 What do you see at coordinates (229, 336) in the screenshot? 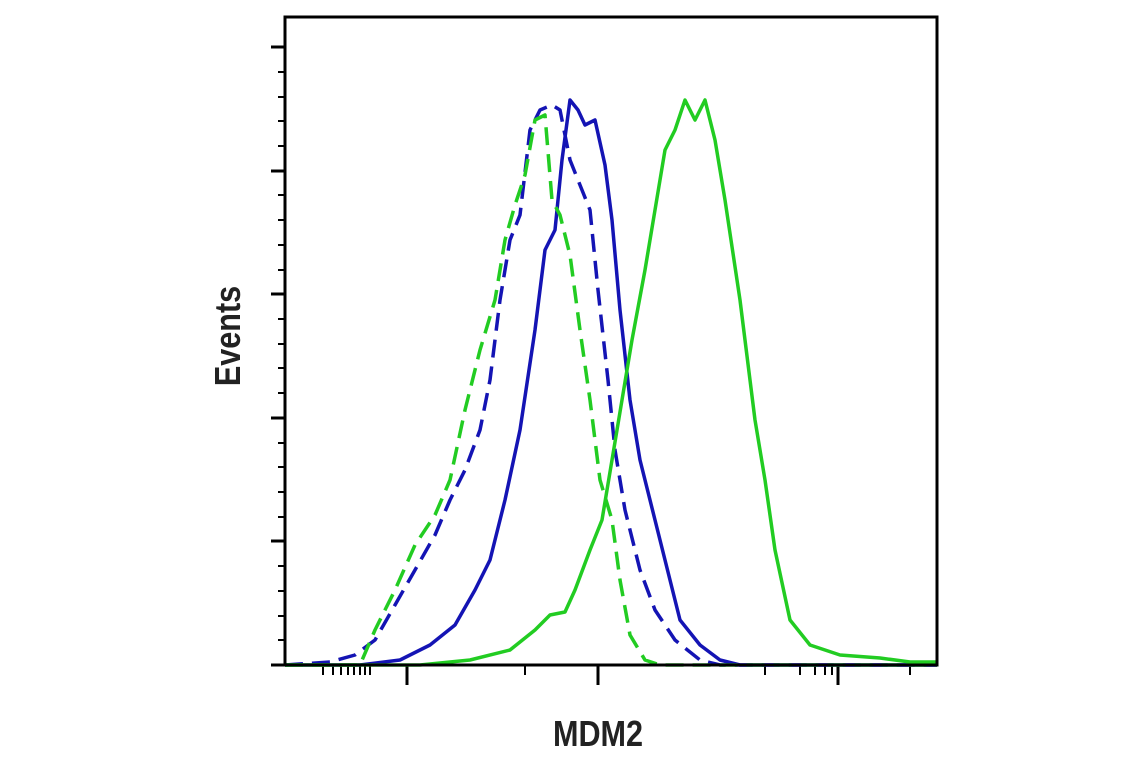
I see `y-axis-label: Events` at bounding box center [229, 336].